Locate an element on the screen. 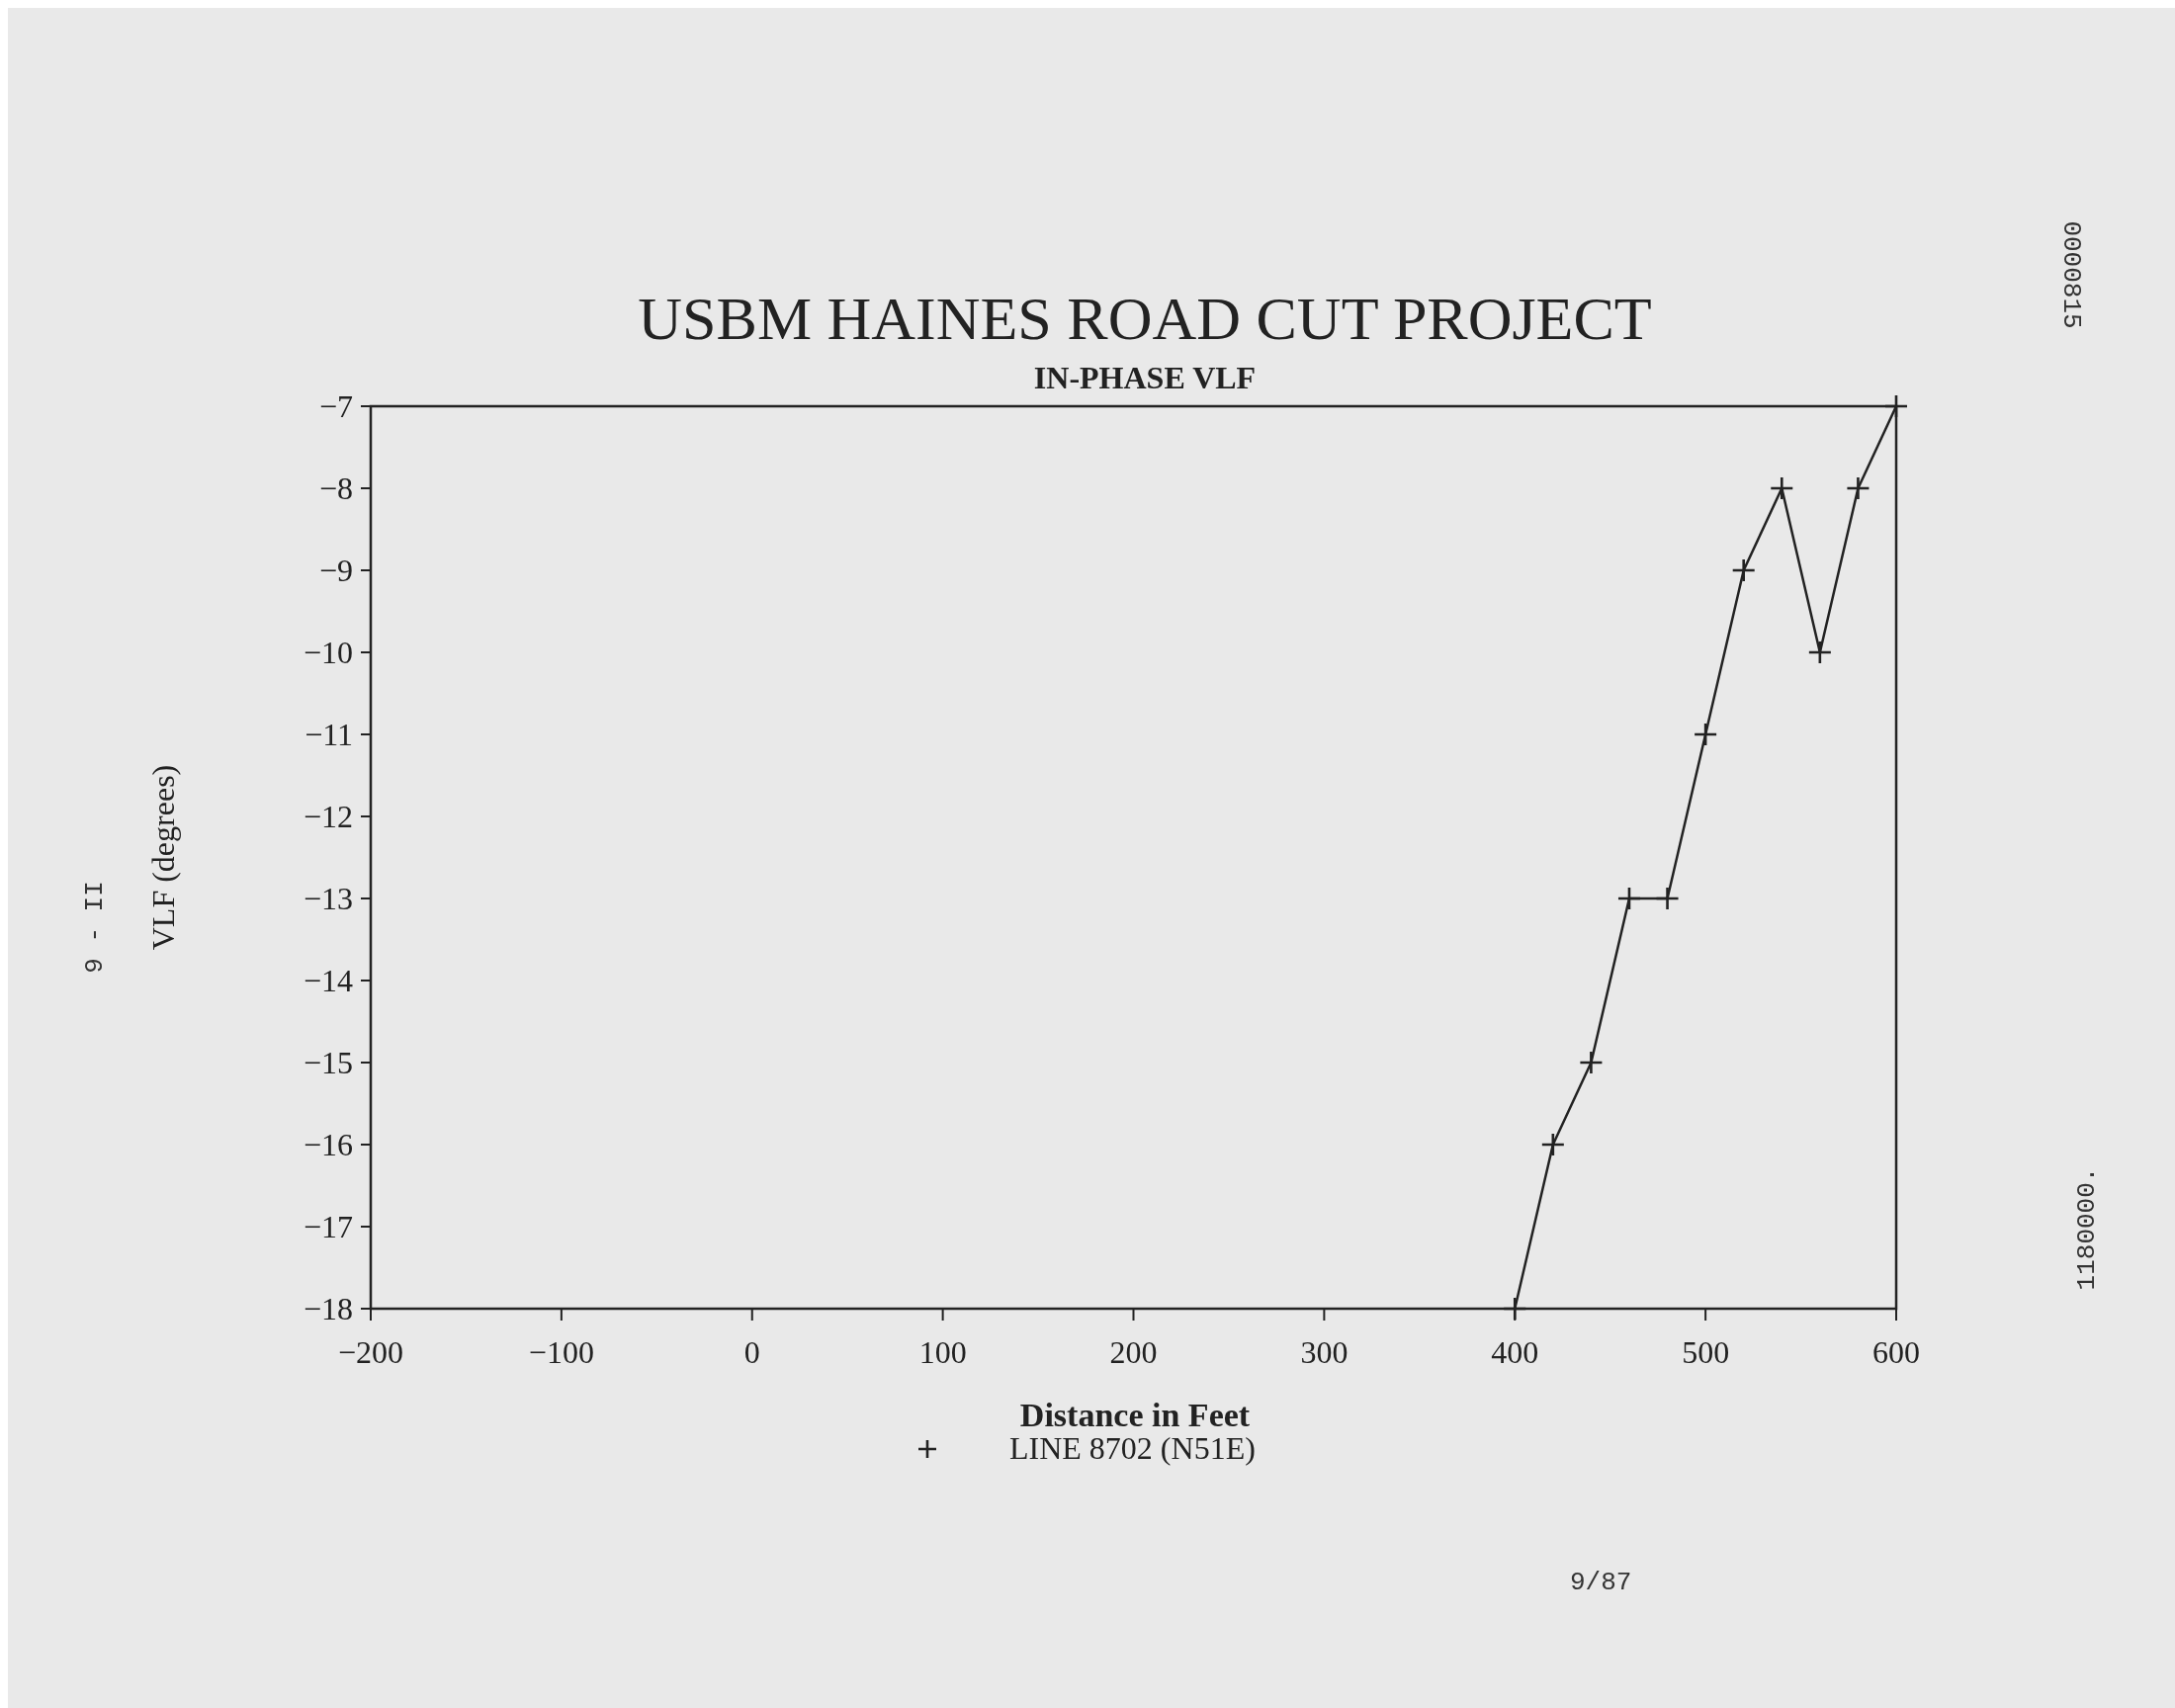 Image resolution: width=2175 pixels, height=1708 pixels. y-tick-label: −16 is located at coordinates (328, 1145).